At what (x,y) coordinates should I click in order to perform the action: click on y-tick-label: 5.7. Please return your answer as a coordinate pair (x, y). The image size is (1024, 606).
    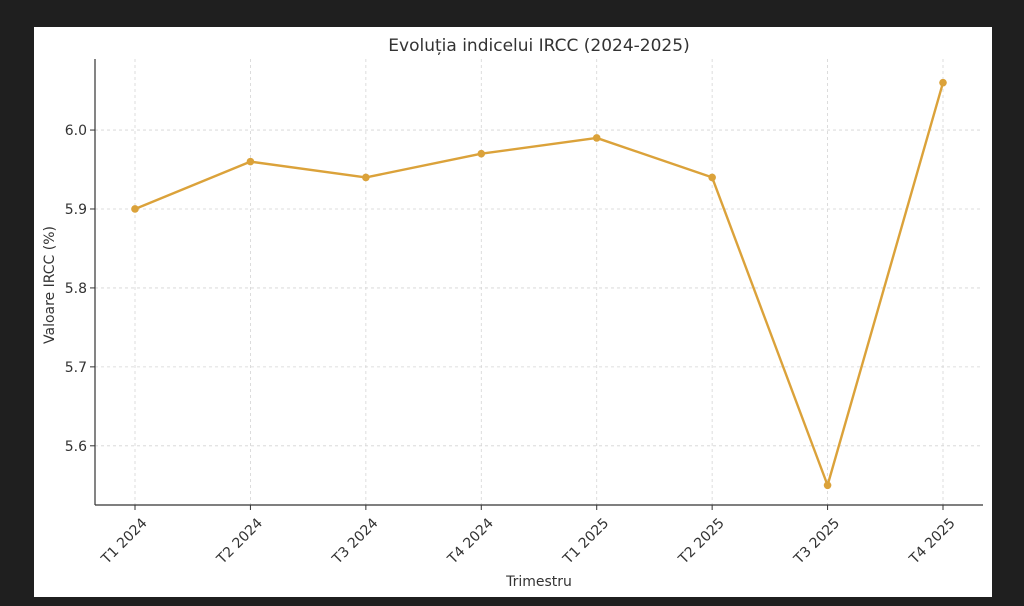
    Looking at the image, I should click on (76, 368).